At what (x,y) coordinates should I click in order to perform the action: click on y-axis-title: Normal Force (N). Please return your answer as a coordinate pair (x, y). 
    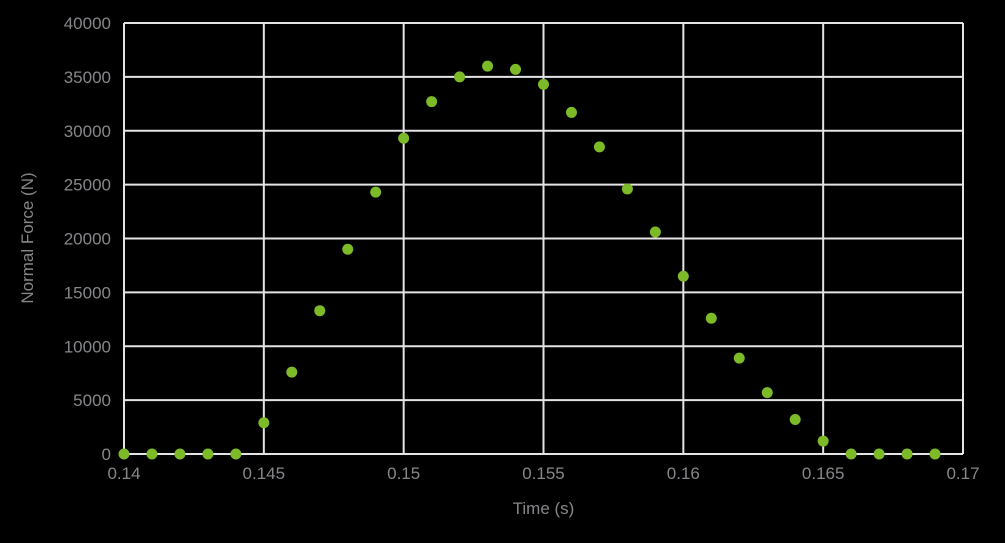
    Looking at the image, I should click on (27, 238).